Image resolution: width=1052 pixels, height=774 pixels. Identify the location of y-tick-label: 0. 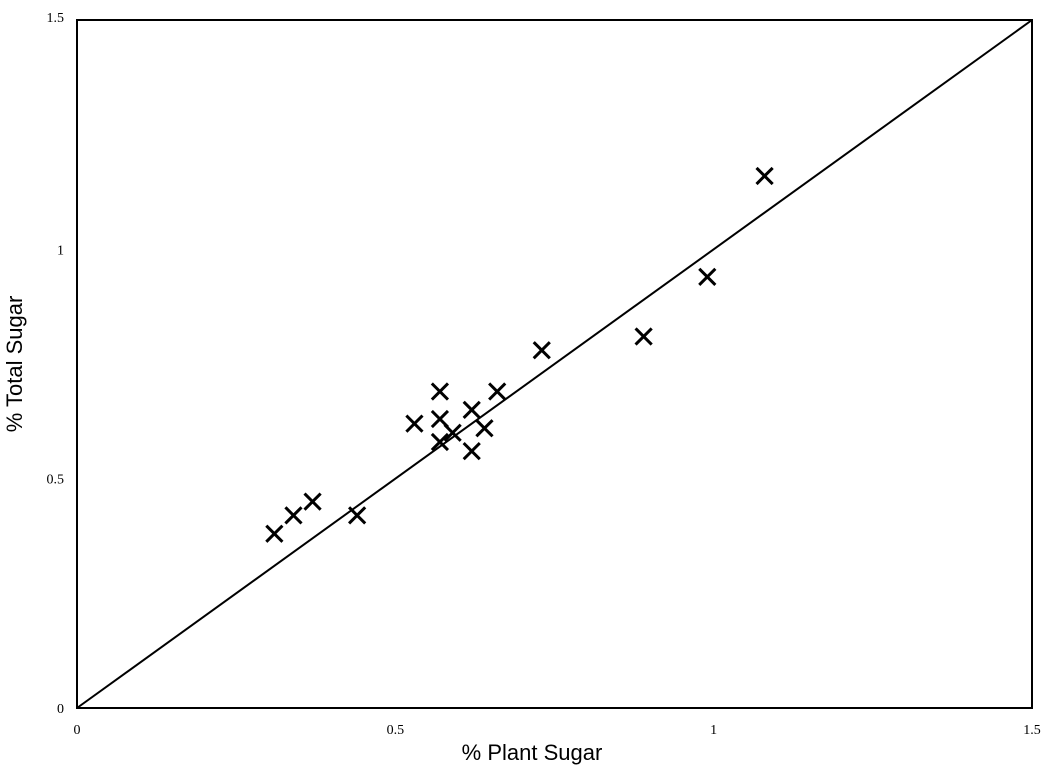
(60, 709).